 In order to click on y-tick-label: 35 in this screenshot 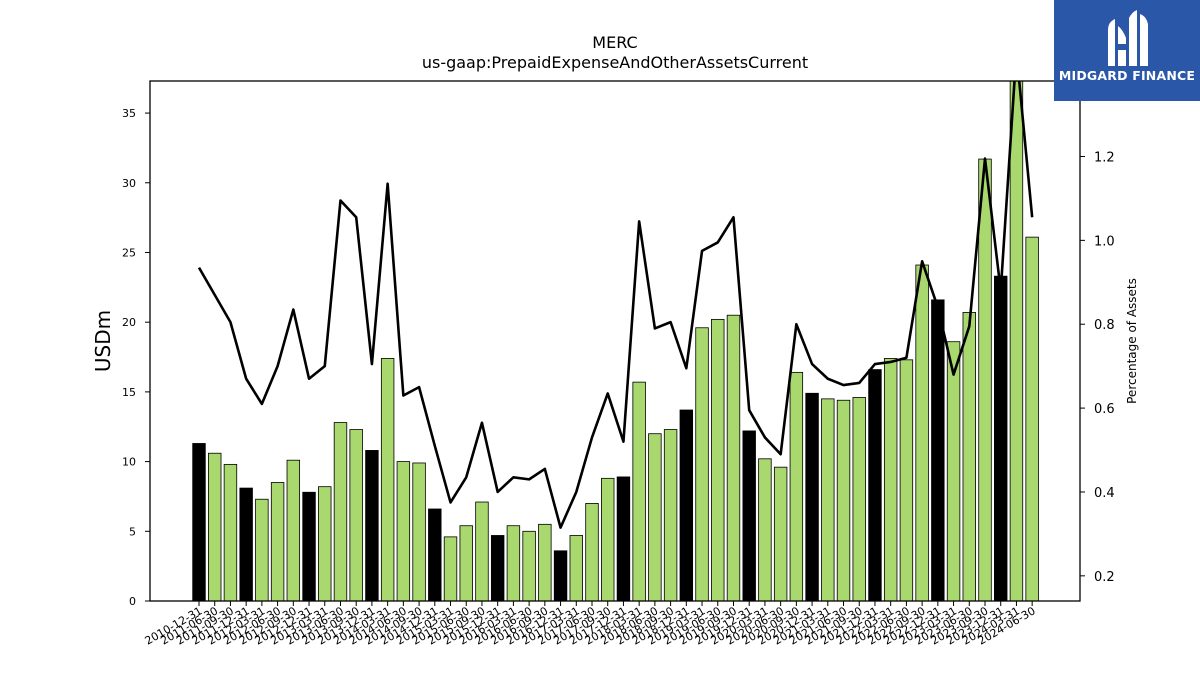, I will do `click(129, 113)`.